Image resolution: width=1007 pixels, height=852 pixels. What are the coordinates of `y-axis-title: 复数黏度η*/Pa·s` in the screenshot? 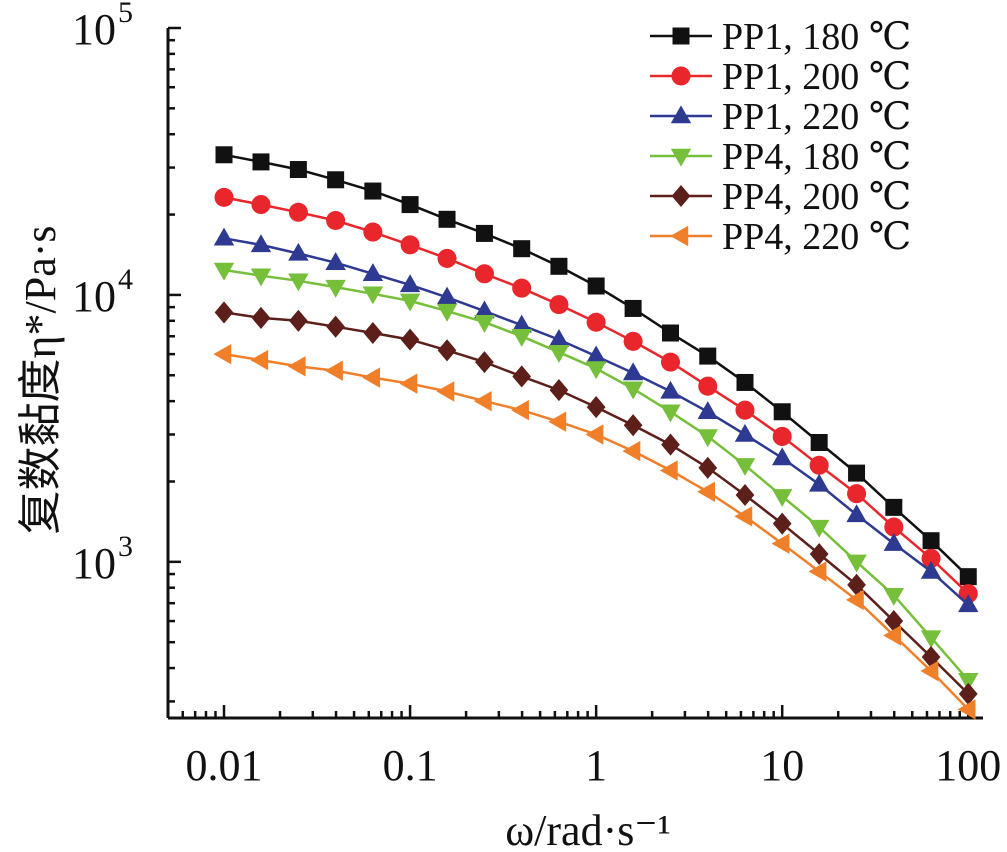 It's located at (40, 379).